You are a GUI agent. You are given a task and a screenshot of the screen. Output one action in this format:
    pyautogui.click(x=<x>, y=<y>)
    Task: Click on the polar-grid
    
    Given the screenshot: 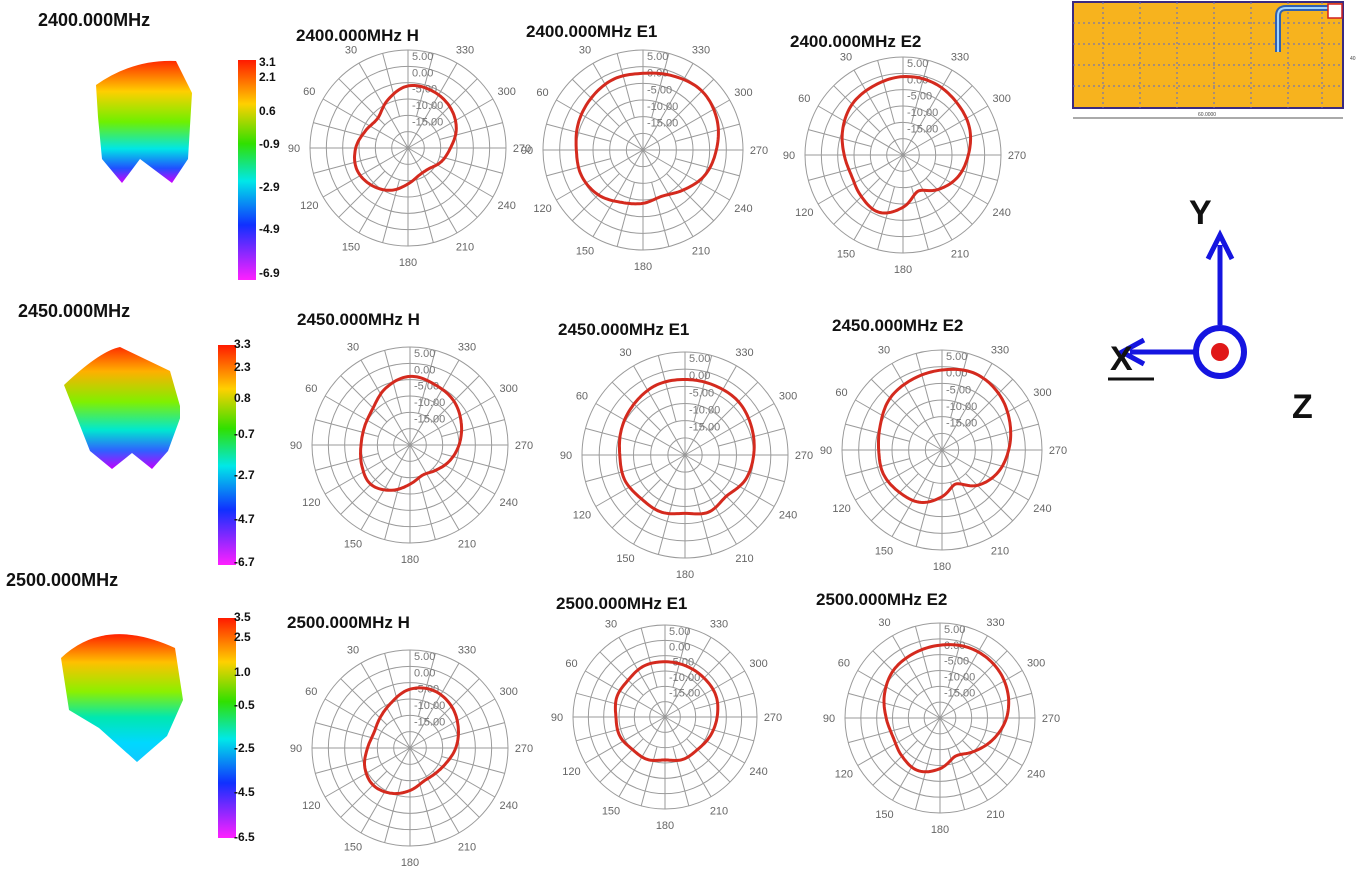 What is the action you would take?
    pyautogui.click(x=410, y=748)
    